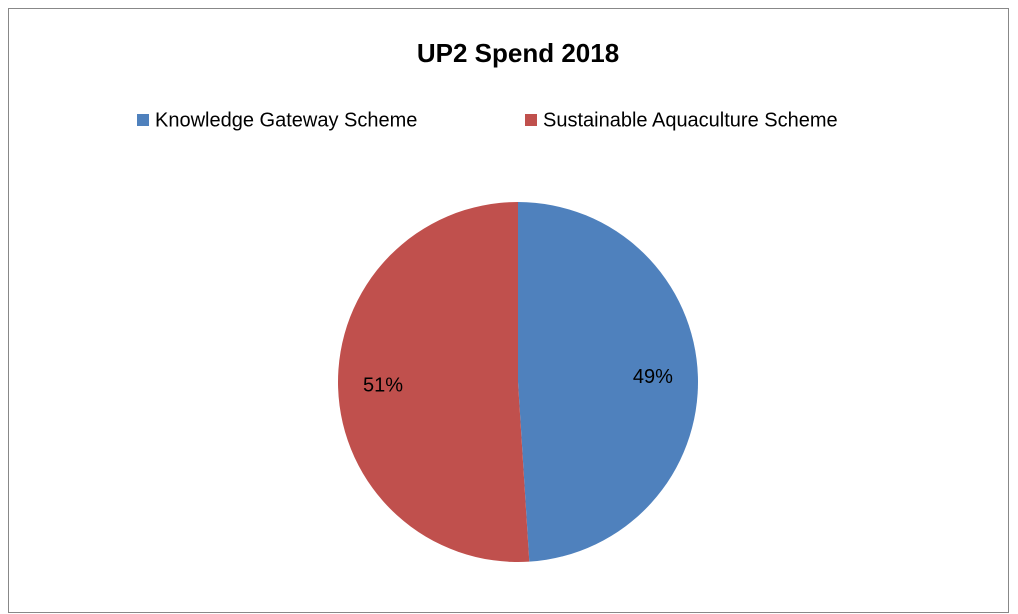 This screenshot has width=1018, height=614. Describe the element at coordinates (518, 53) in the screenshot. I see `chart-title: UP2 Spend 2018` at that location.